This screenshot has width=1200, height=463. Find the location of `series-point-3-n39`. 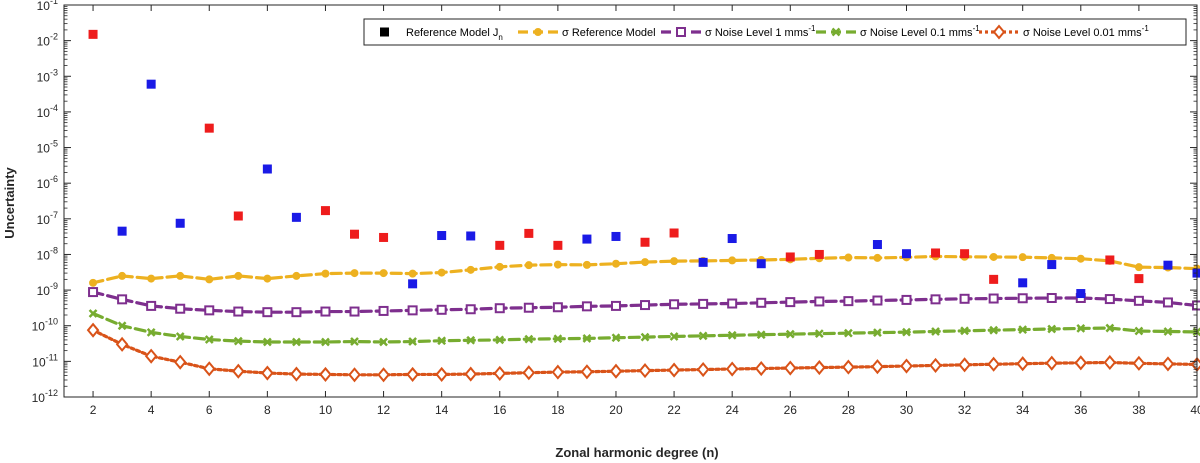

series-point-3-n39 is located at coordinates (1168, 364).